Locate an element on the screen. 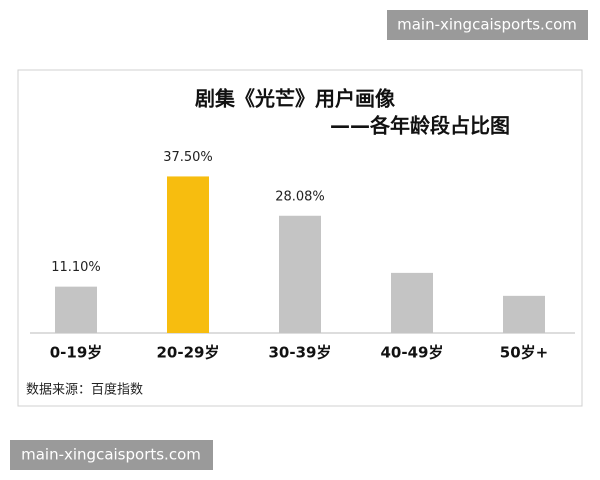  x-tick-label: 30-39岁 is located at coordinates (300, 353).